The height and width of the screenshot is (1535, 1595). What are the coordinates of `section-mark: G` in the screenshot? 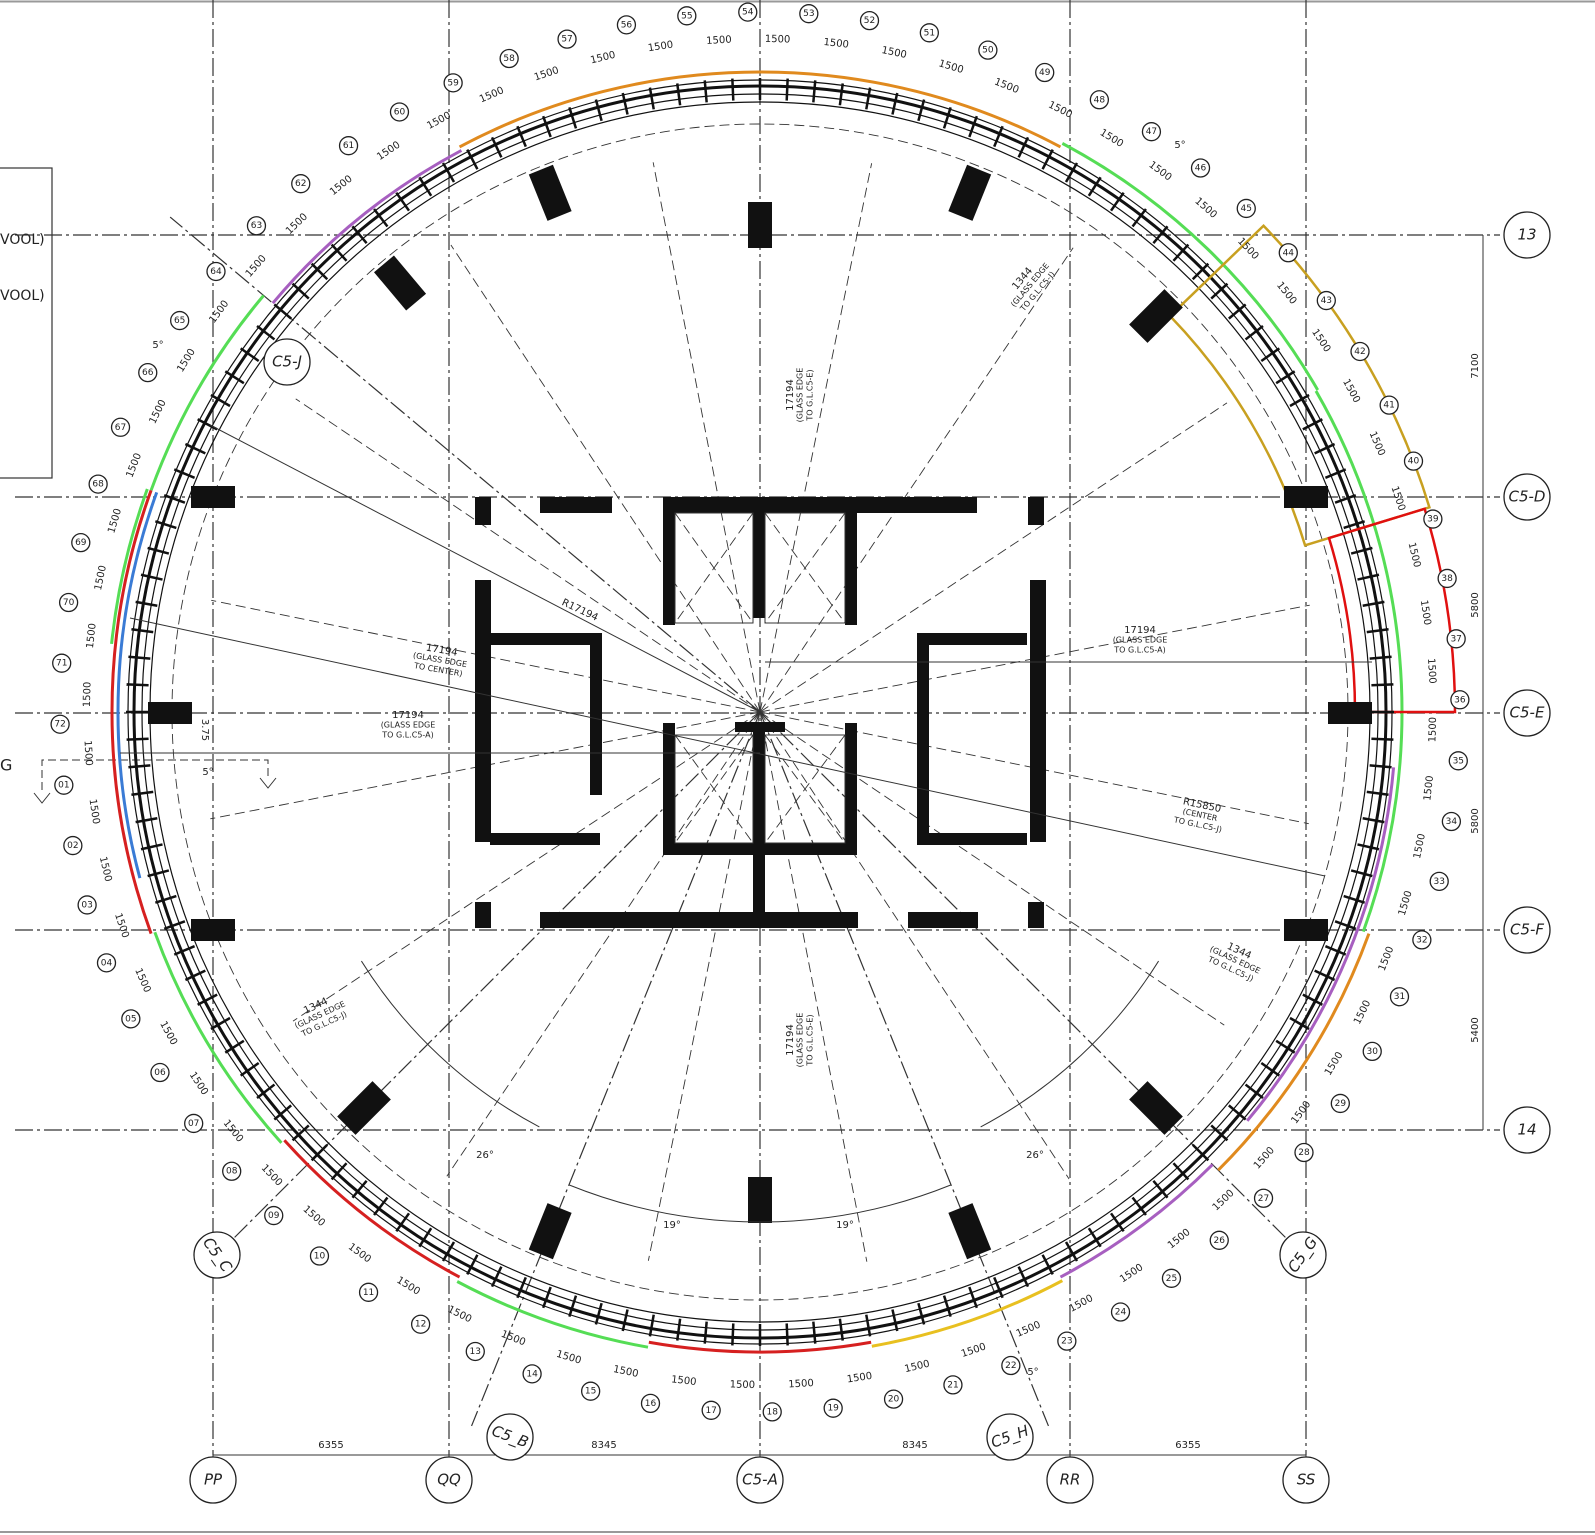 It's located at (6, 765).